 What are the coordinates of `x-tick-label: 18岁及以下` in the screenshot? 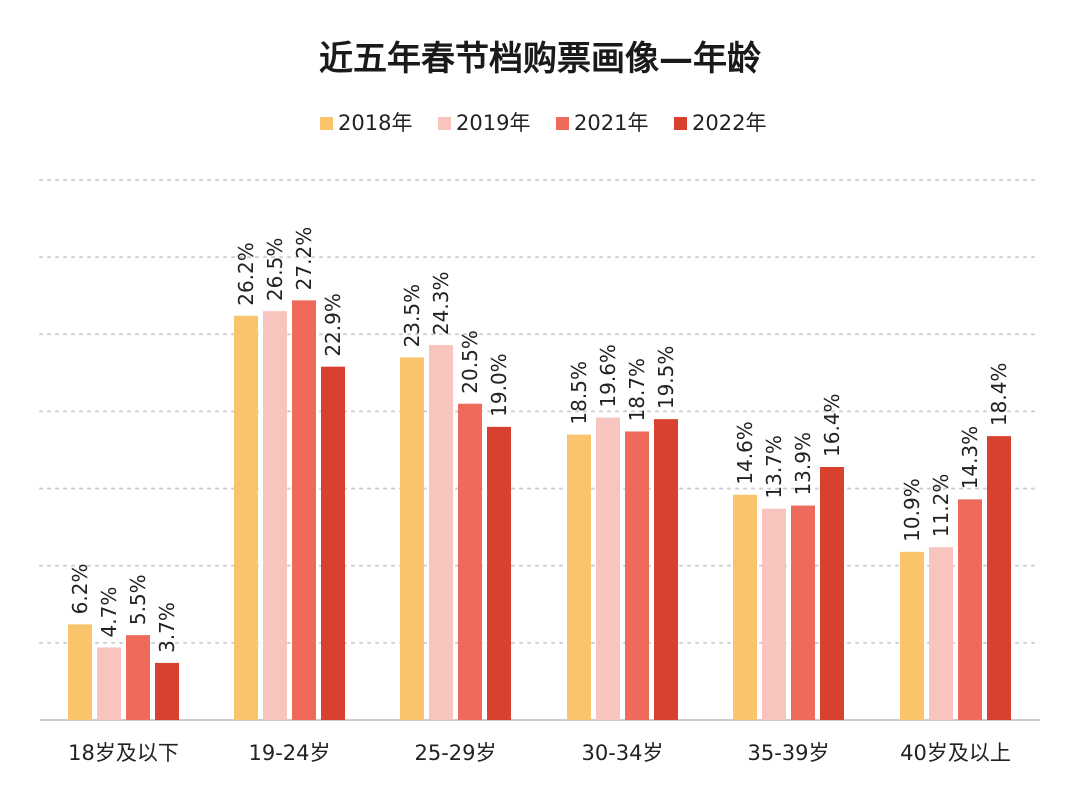 It's located at (123, 753).